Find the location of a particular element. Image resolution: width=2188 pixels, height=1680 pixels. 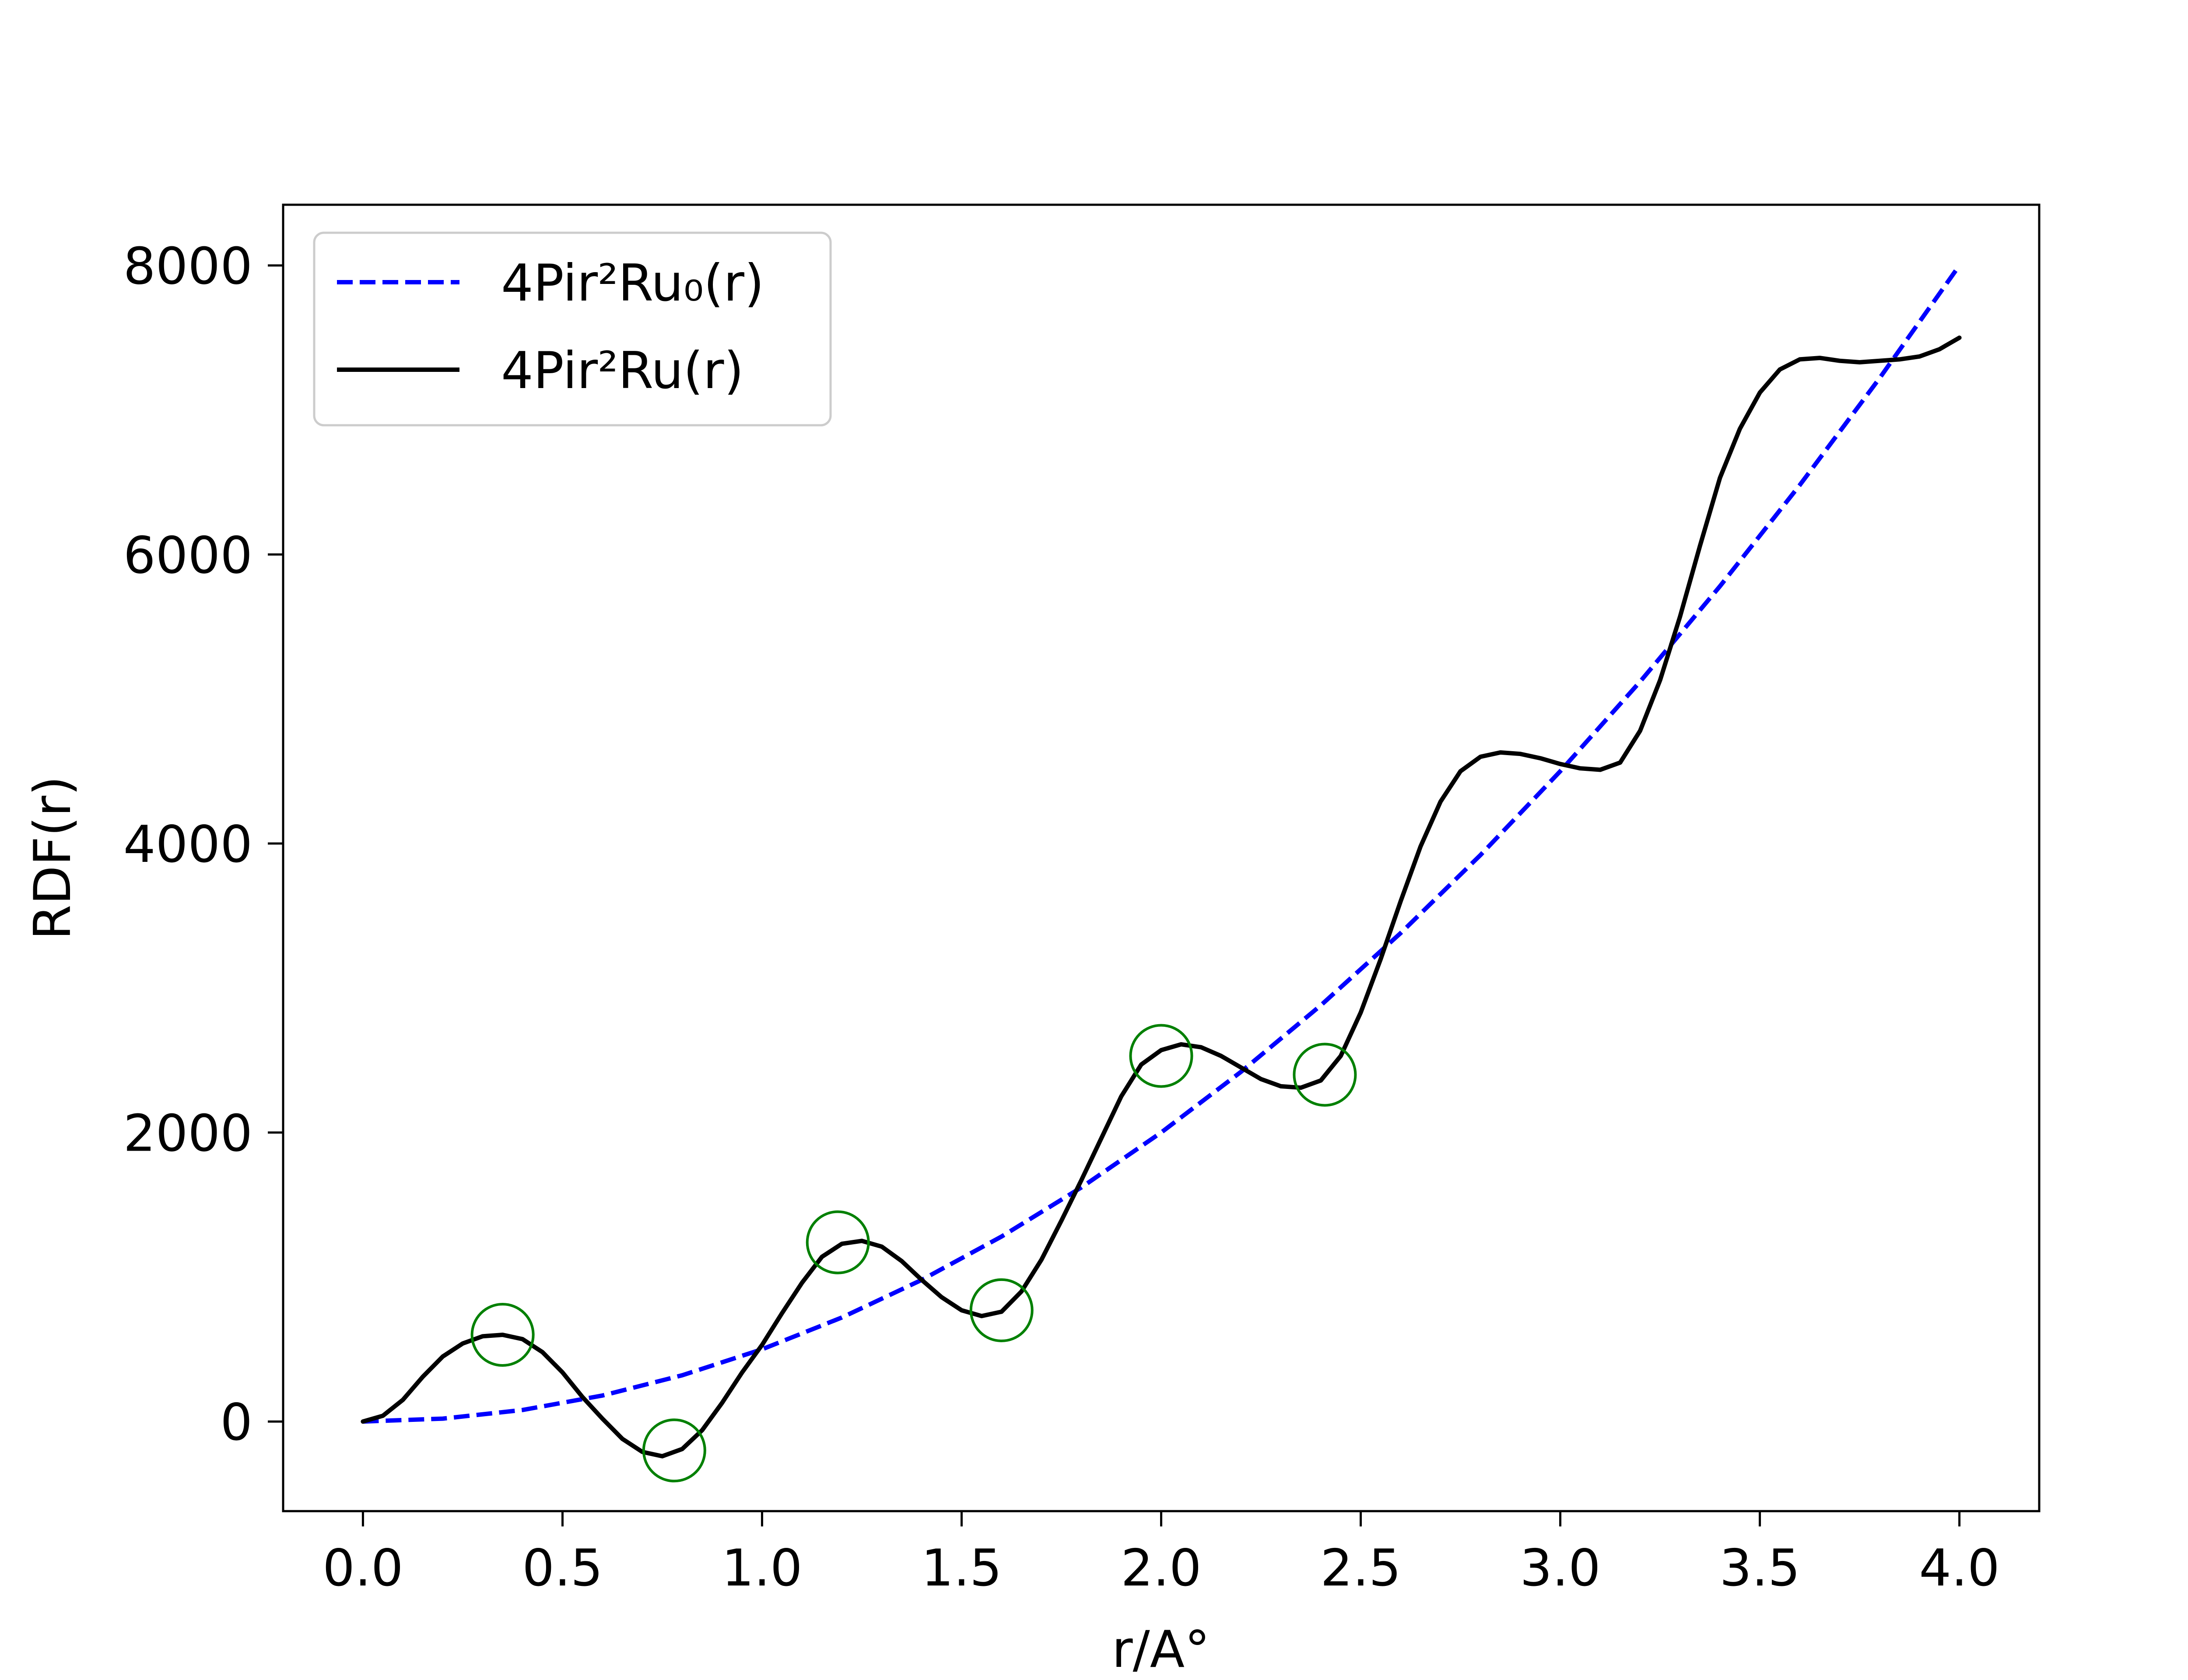

x-axis-label: r/A° is located at coordinates (1161, 1649).